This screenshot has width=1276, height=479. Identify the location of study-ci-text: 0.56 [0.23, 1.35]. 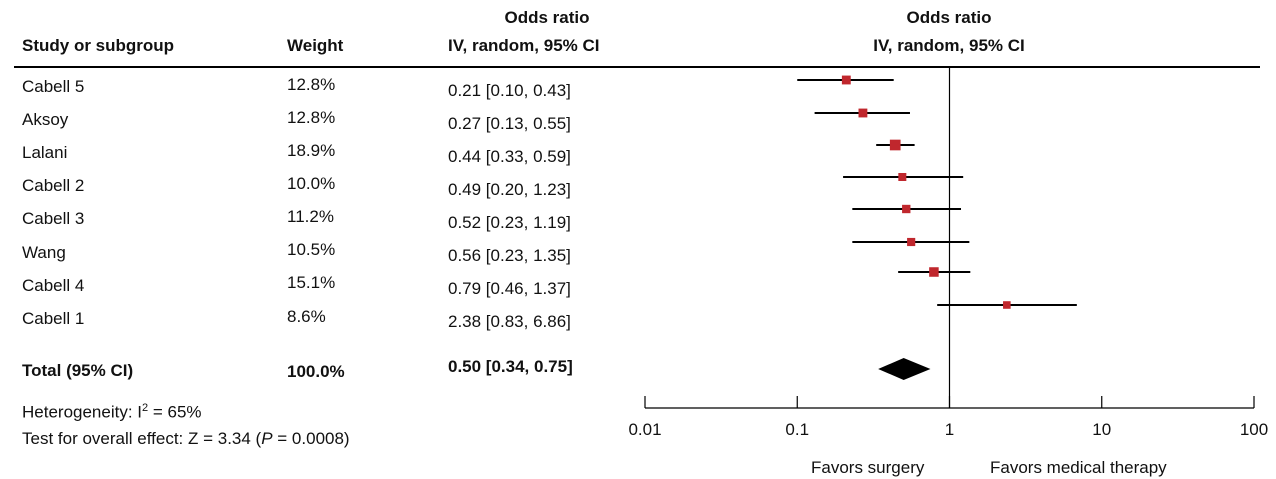
(509, 255).